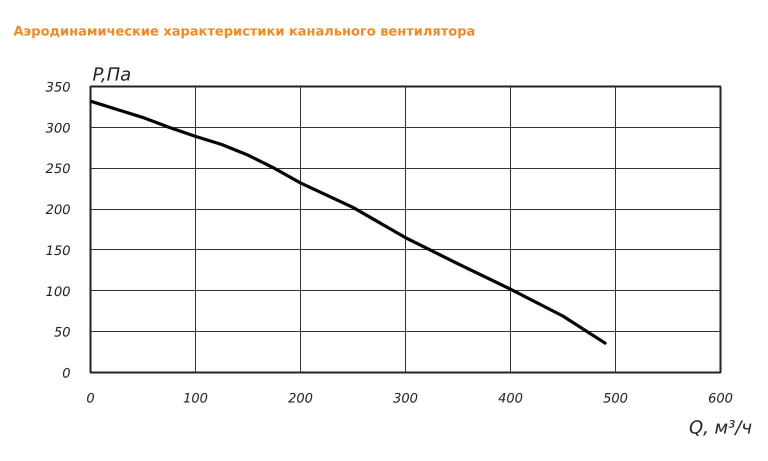  I want to click on y-tick-label: 0, so click(66, 374).